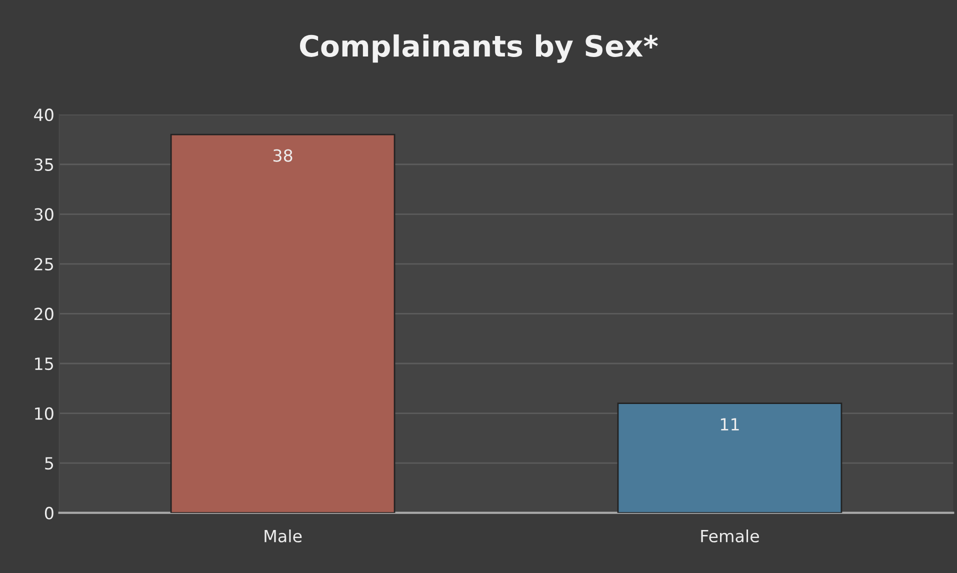 The height and width of the screenshot is (573, 957). What do you see at coordinates (44, 264) in the screenshot?
I see `y-tick-label: 25` at bounding box center [44, 264].